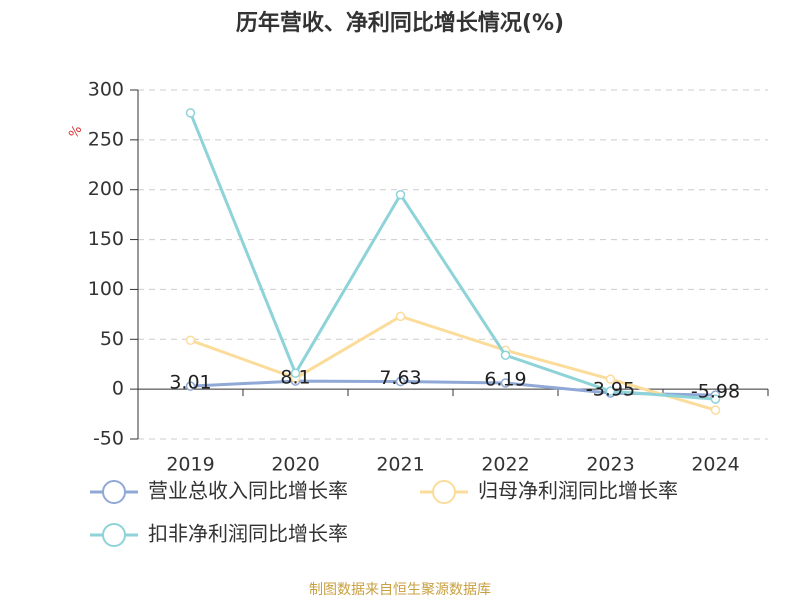 This screenshot has height=600, width=800. I want to click on y-tick-label: 200, so click(106, 189).